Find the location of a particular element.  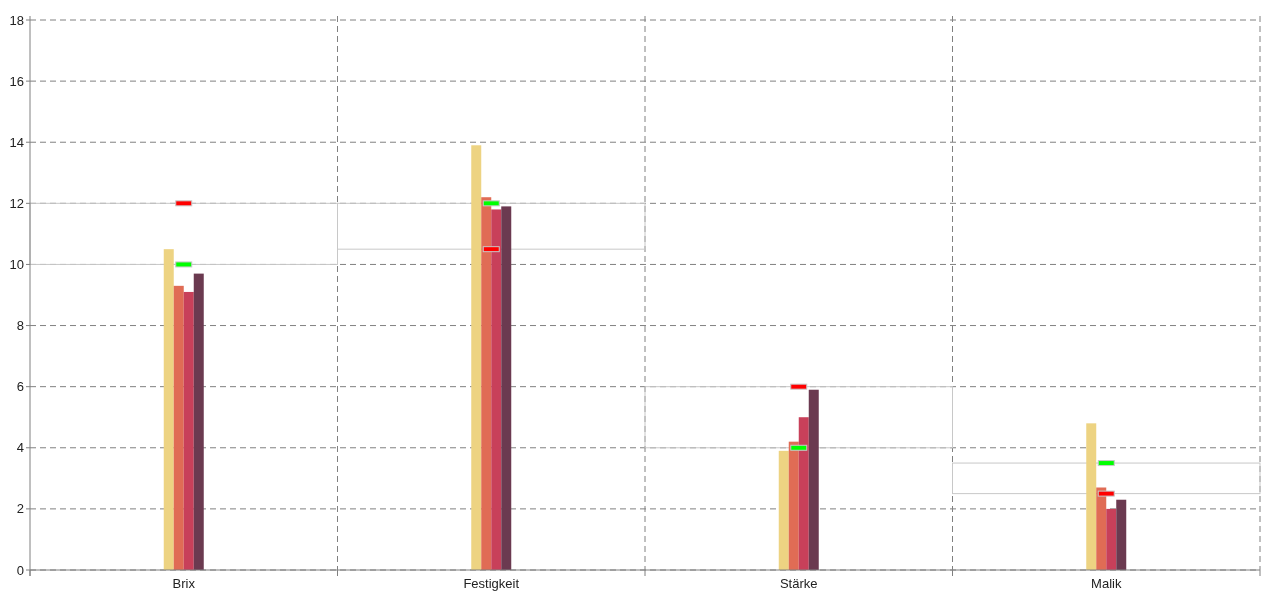

x-tick-label: Brix is located at coordinates (184, 583).